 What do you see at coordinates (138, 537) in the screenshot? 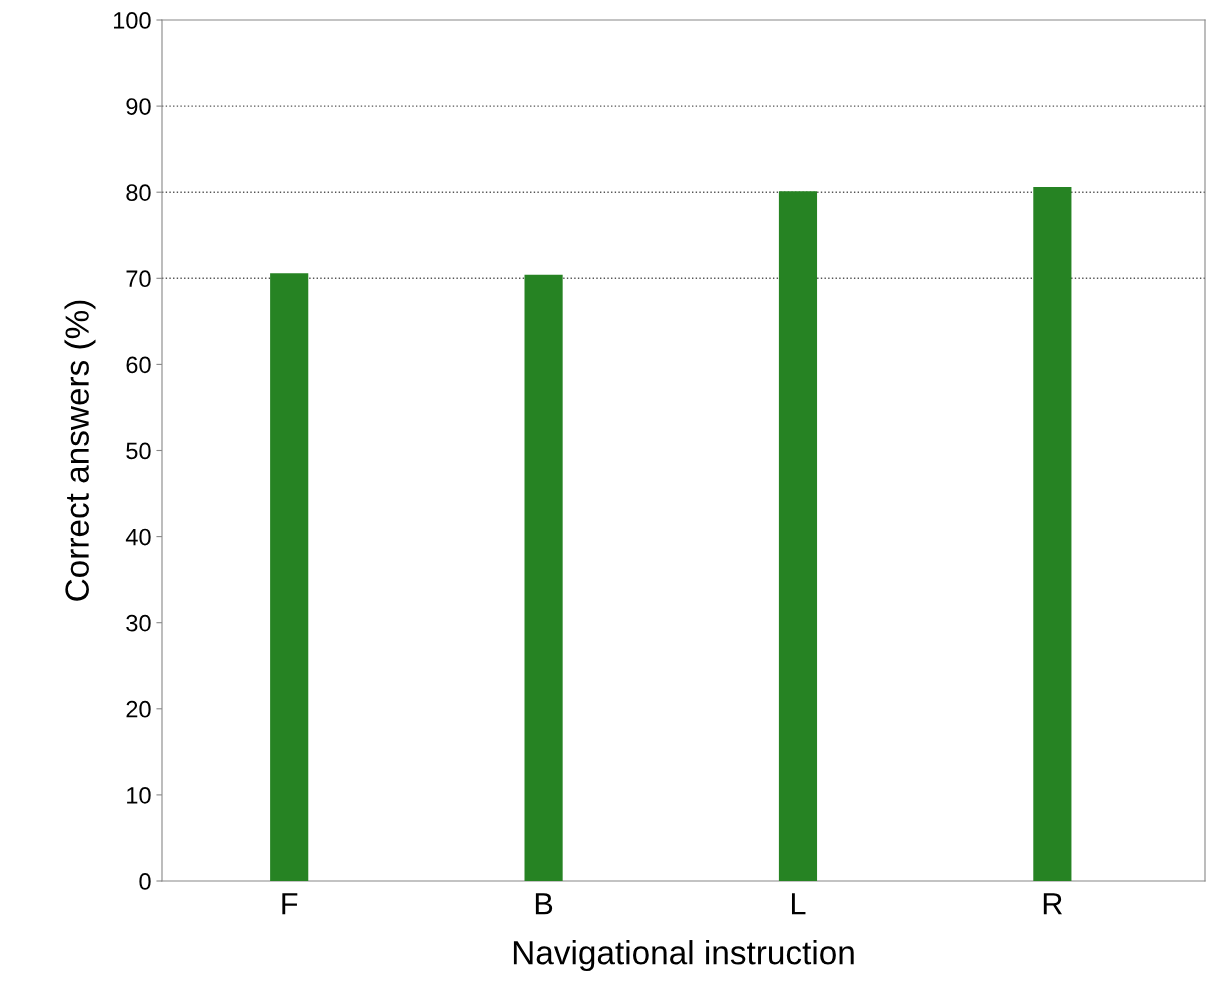
I see `y-tick-label: 40` at bounding box center [138, 537].